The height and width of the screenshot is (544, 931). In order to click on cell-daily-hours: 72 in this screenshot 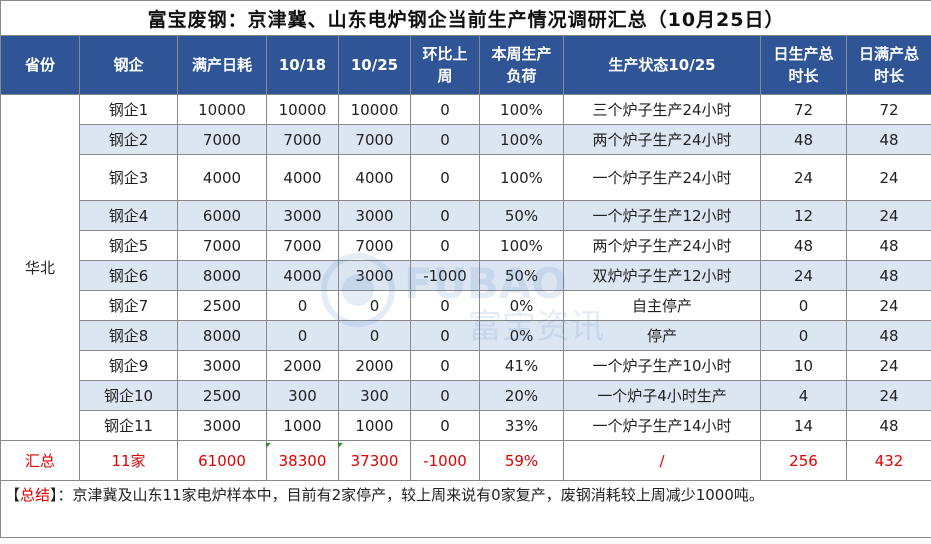, I will do `click(803, 109)`.